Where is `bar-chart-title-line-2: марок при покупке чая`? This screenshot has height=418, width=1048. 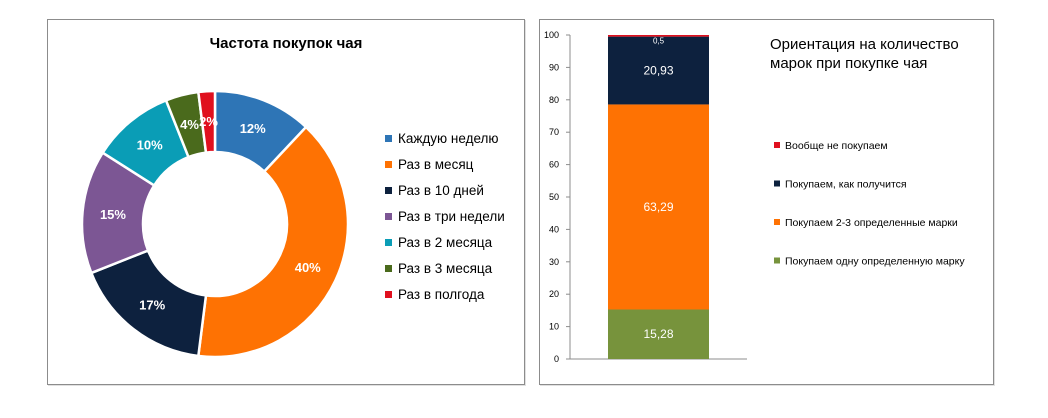
bar-chart-title-line-2: марок при покупке чая is located at coordinates (848, 63).